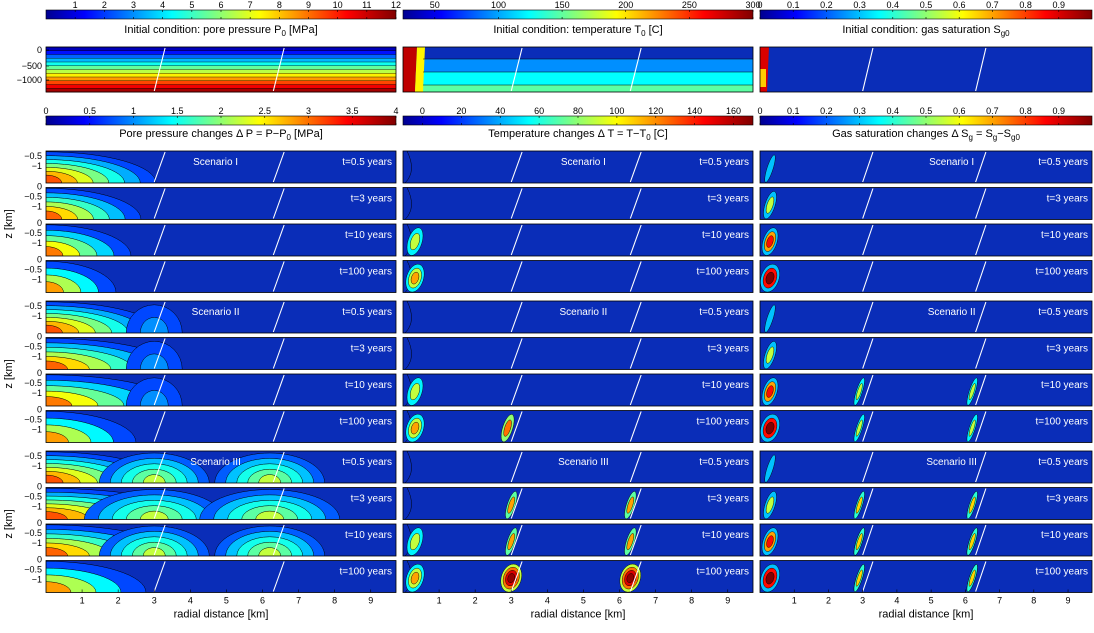 This screenshot has height=633, width=1094. I want to click on x-tick-label: 5, so click(931, 601).